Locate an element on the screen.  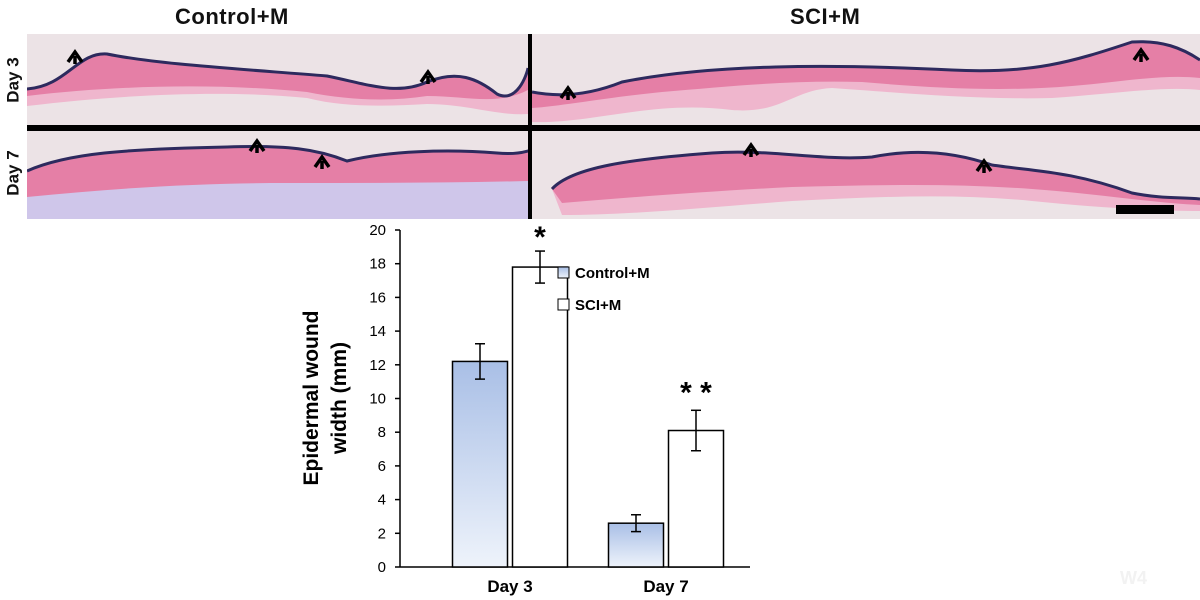
x-category-label: Day 3 is located at coordinates (509, 586).